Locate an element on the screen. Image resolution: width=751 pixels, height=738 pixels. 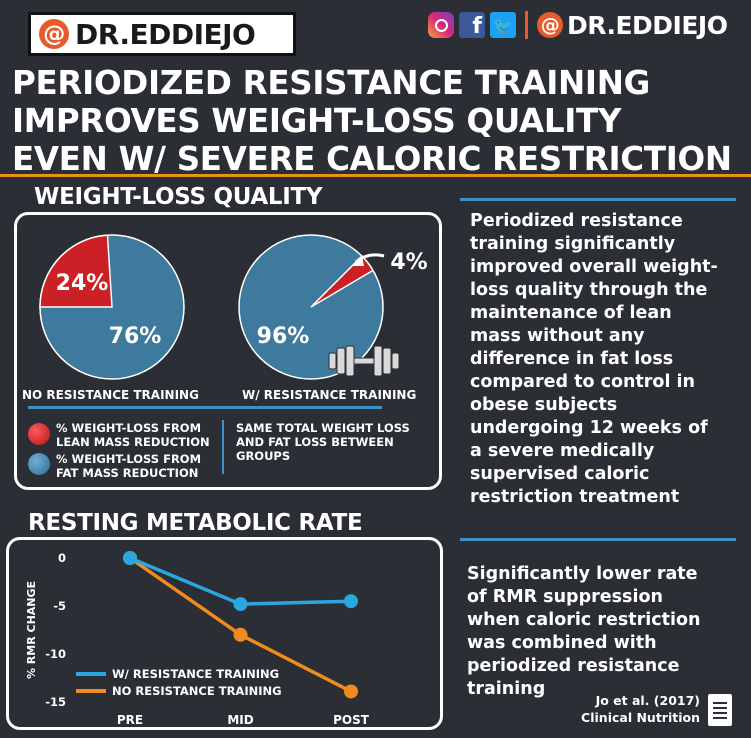
legend-text: FAT MASS REDUCTION is located at coordinates (127, 473).